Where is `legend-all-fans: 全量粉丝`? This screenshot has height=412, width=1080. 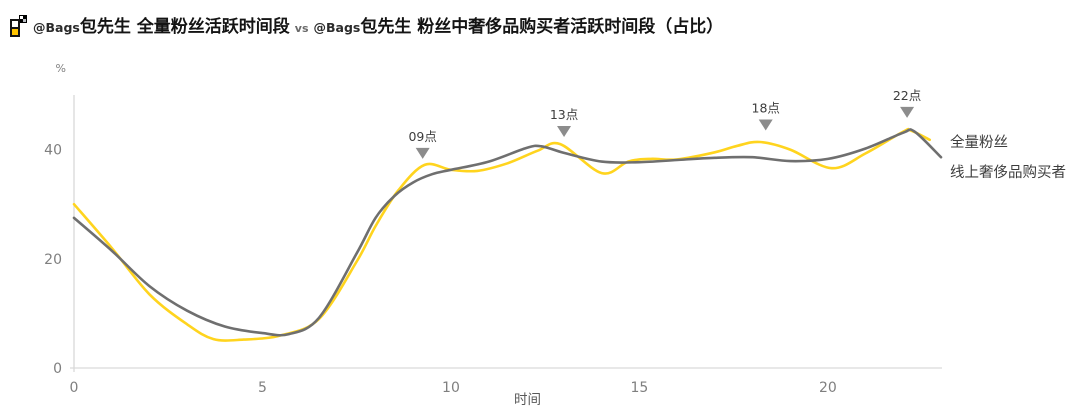 legend-all-fans: 全量粉丝 is located at coordinates (979, 143).